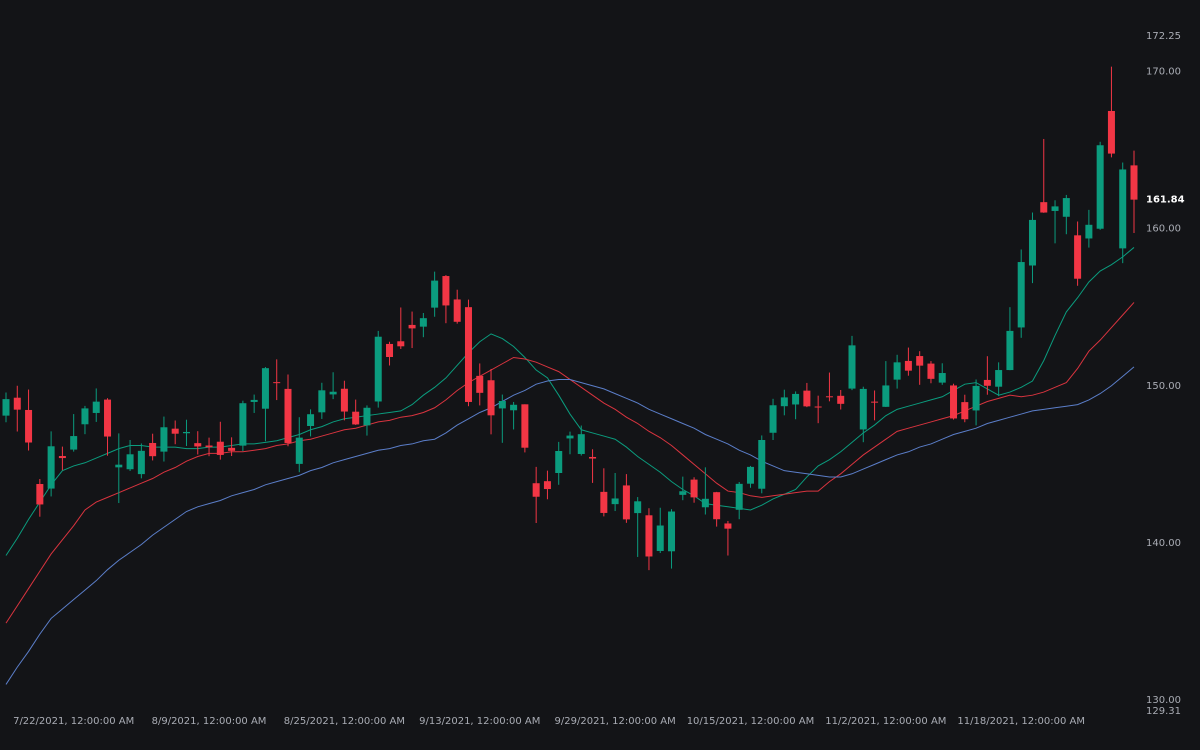 The height and width of the screenshot is (750, 1200). What do you see at coordinates (479, 721) in the screenshot?
I see `x-tick-label: 9/13/2021, 12:00:00 AM` at bounding box center [479, 721].